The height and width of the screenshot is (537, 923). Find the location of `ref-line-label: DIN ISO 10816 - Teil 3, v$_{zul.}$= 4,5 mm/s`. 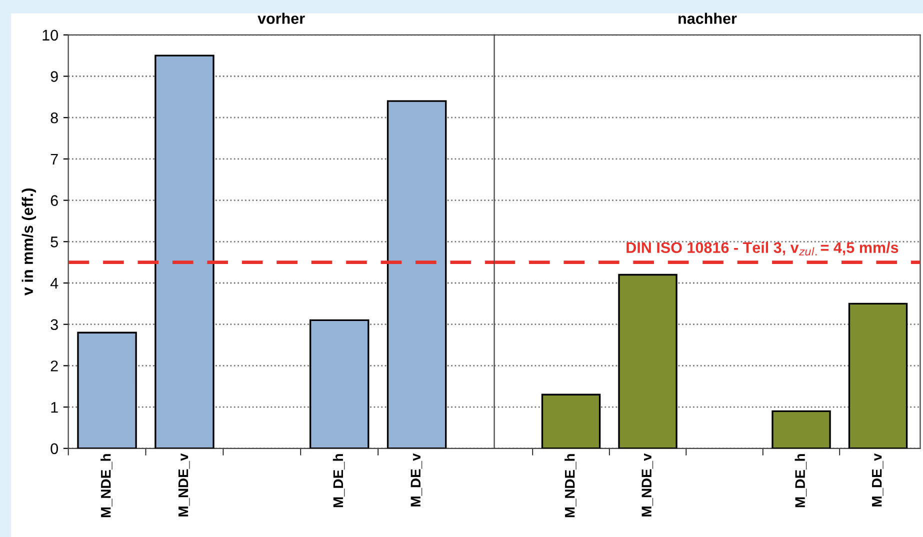

ref-line-label: DIN ISO 10816 - Teil 3, v$_{zul.}$= 4,5 mm/s is located at coordinates (762, 249).